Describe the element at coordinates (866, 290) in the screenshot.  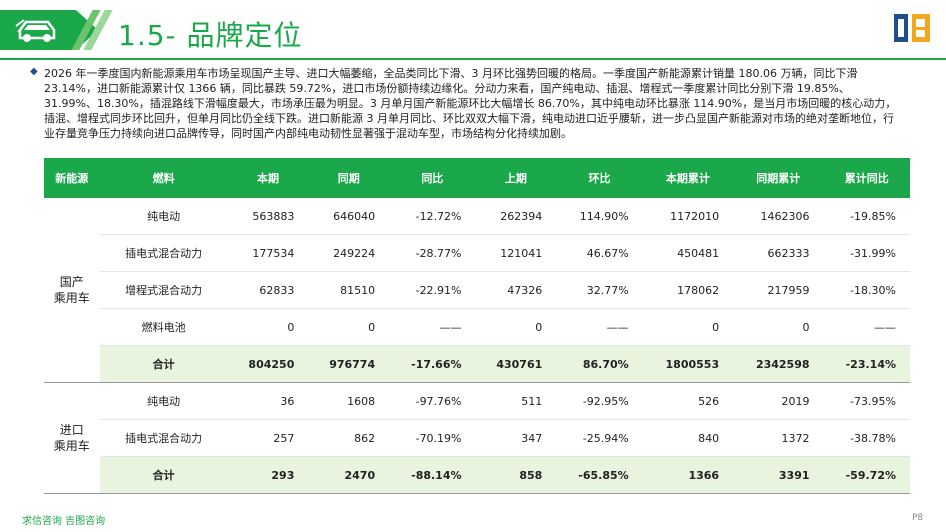
I see `cell-cum-yoy: -18.30%` at that location.